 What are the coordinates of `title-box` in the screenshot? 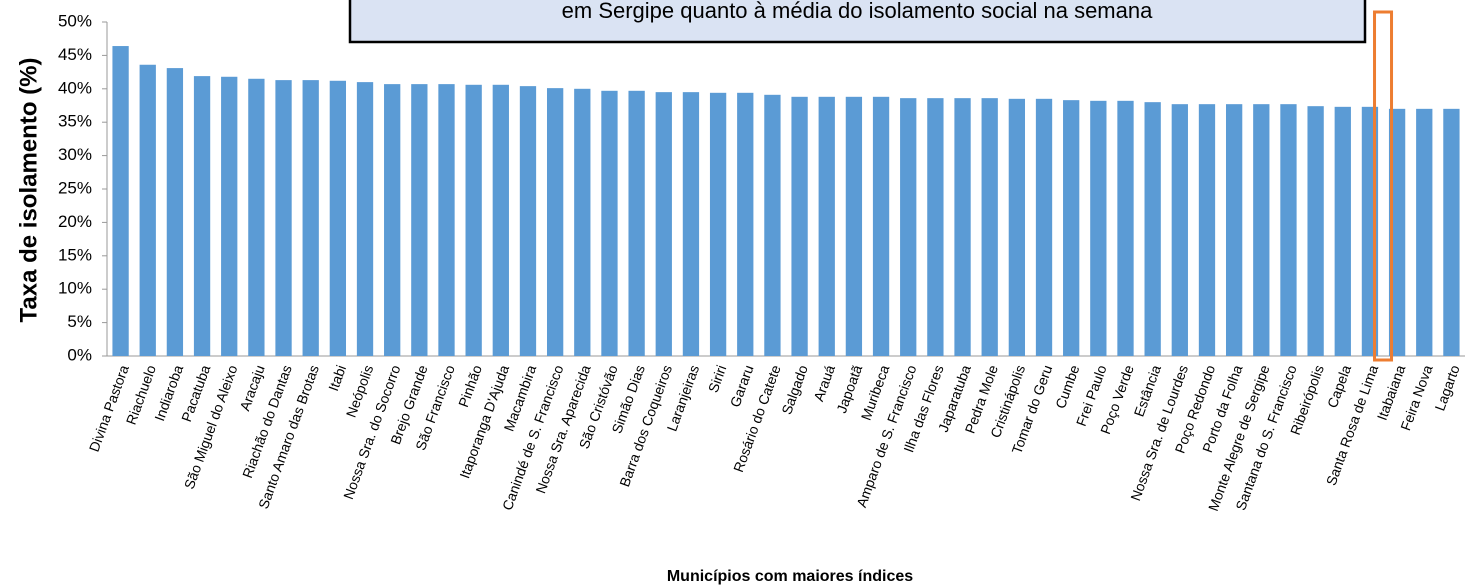 It's located at (857, 22).